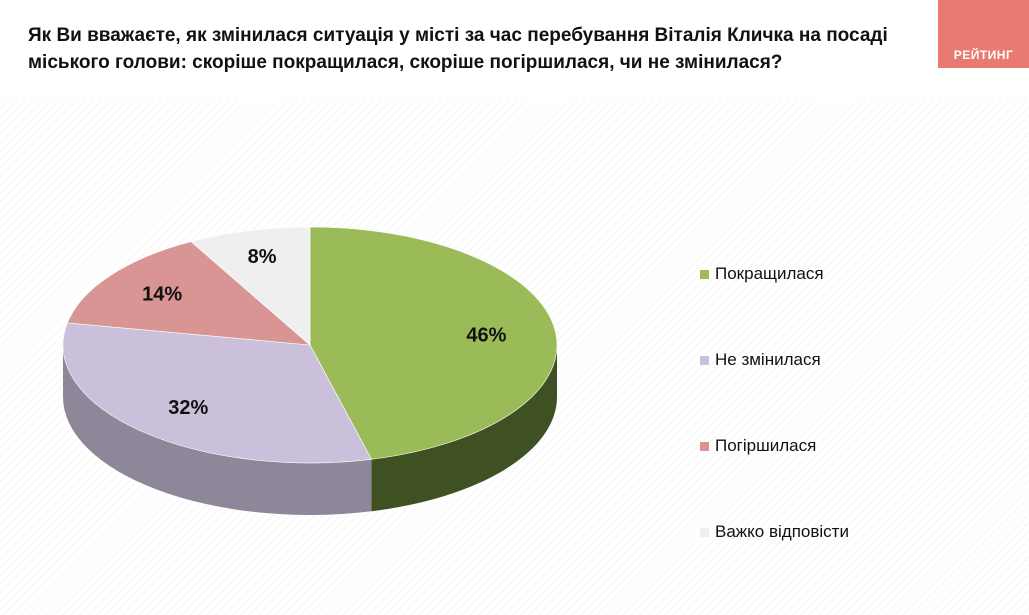 Image resolution: width=1029 pixels, height=615 pixels. Describe the element at coordinates (262, 257) in the screenshot. I see `data-label-важко-відповісти: 8%` at that location.